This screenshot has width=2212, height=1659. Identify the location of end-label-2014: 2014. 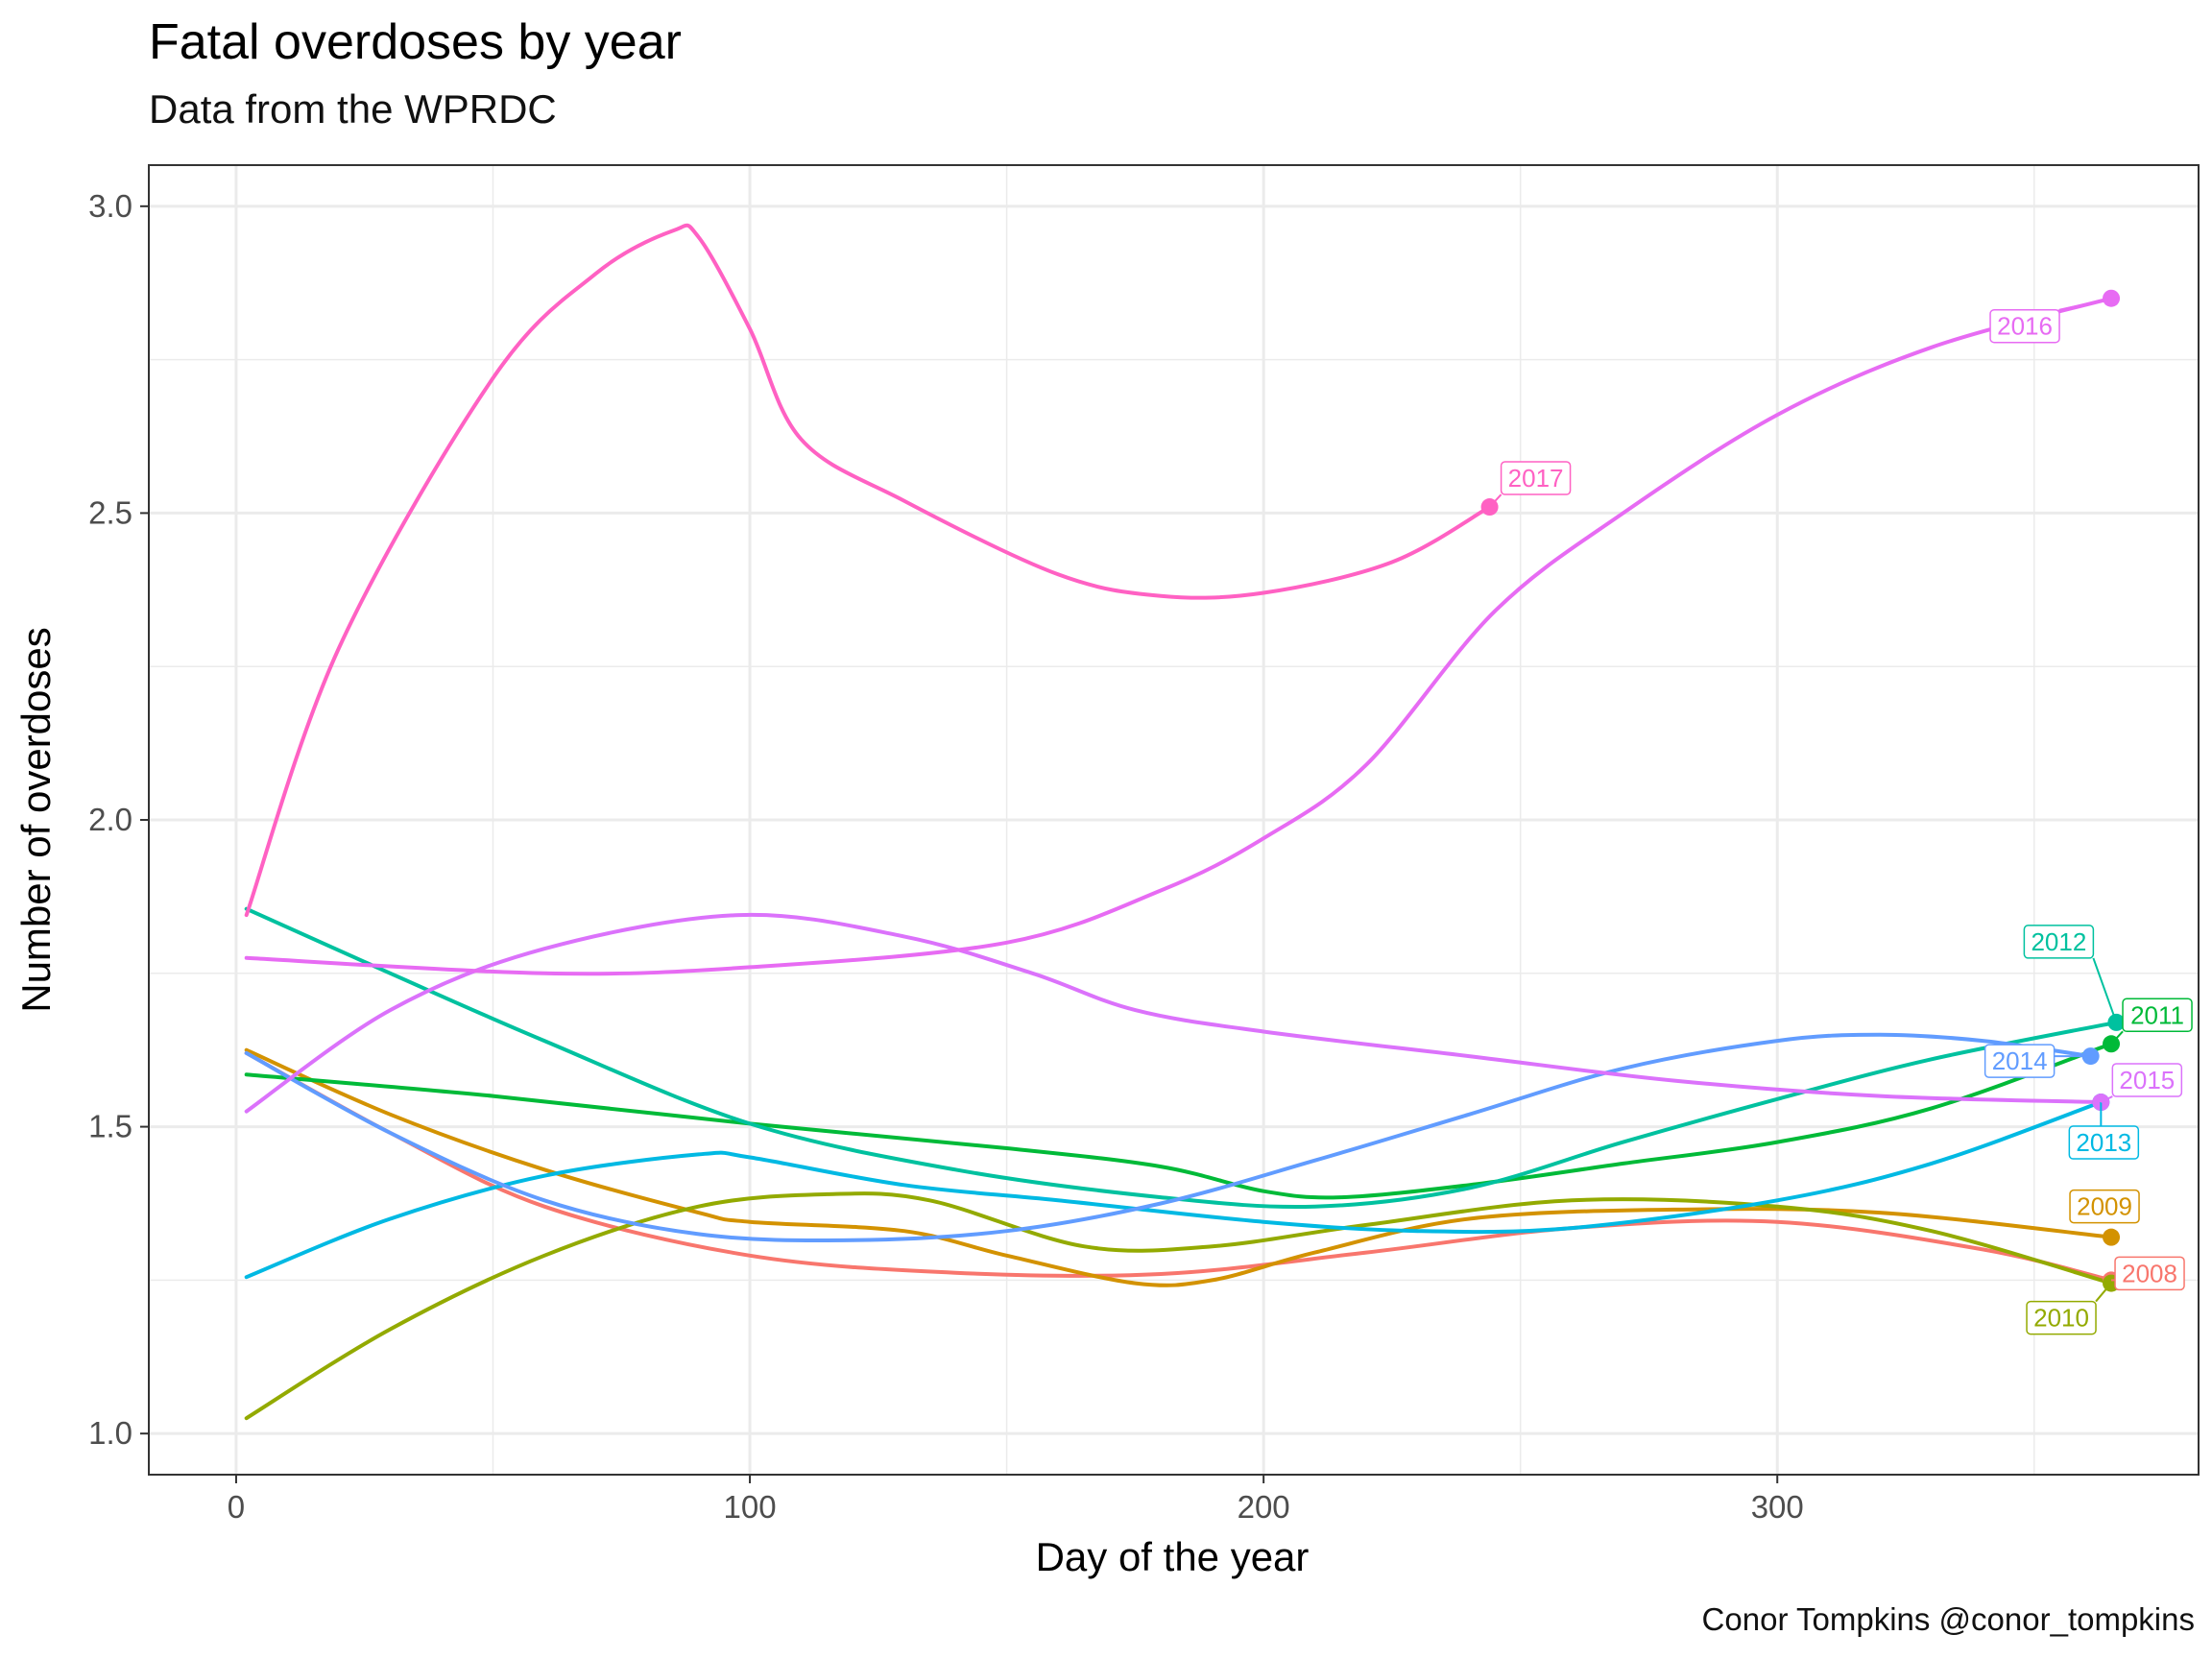
(2037, 1061).